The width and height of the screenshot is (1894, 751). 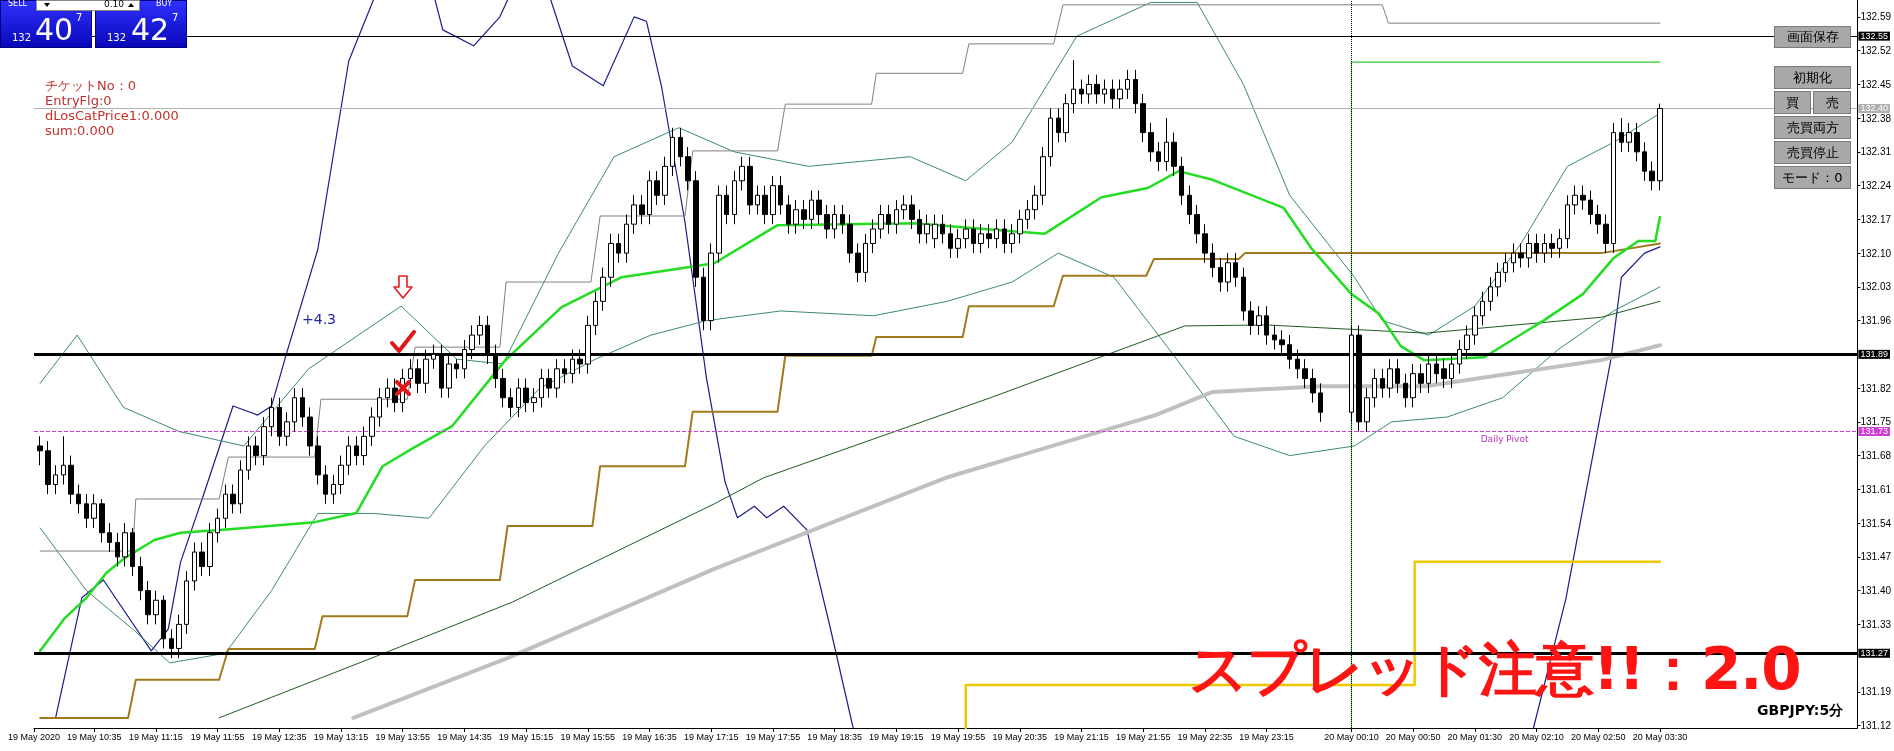 I want to click on x-tick-label: 19 May 12:35, so click(x=279, y=736).